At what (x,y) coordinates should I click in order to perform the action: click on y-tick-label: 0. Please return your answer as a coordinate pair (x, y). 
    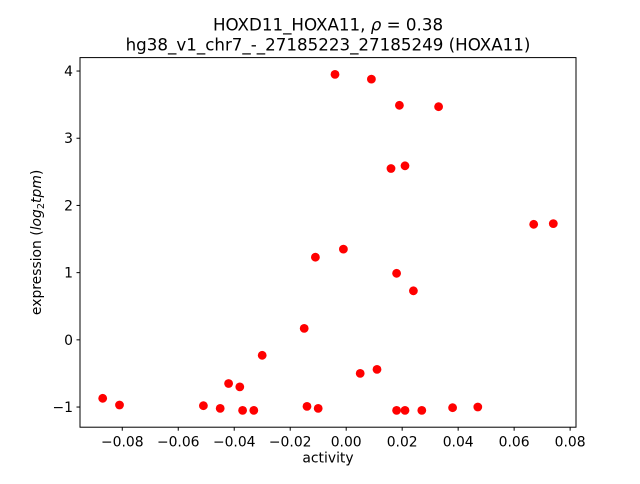
    Looking at the image, I should click on (68, 341).